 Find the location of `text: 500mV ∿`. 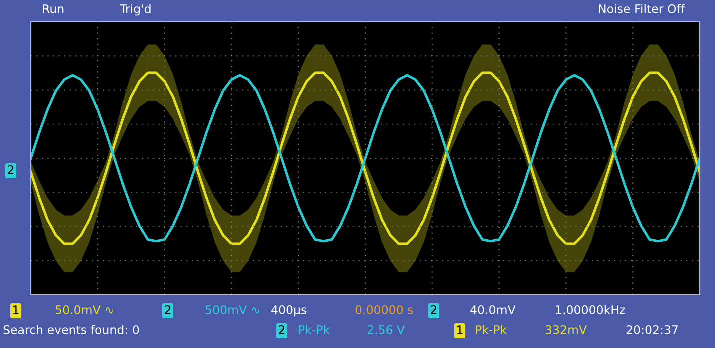

text: 500mV ∿ is located at coordinates (233, 309).